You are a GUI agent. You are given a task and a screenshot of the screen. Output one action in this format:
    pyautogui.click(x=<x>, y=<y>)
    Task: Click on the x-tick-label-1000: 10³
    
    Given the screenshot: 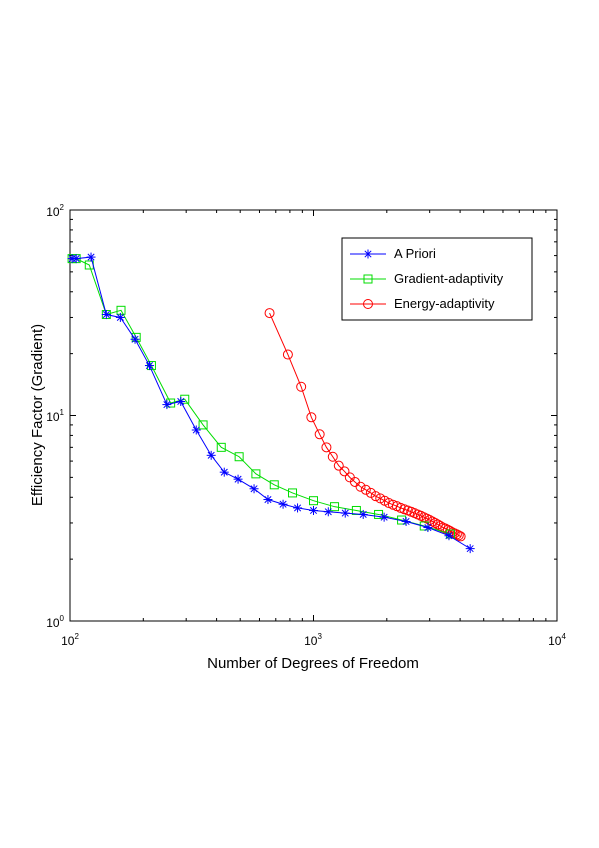 What is the action you would take?
    pyautogui.click(x=313, y=640)
    